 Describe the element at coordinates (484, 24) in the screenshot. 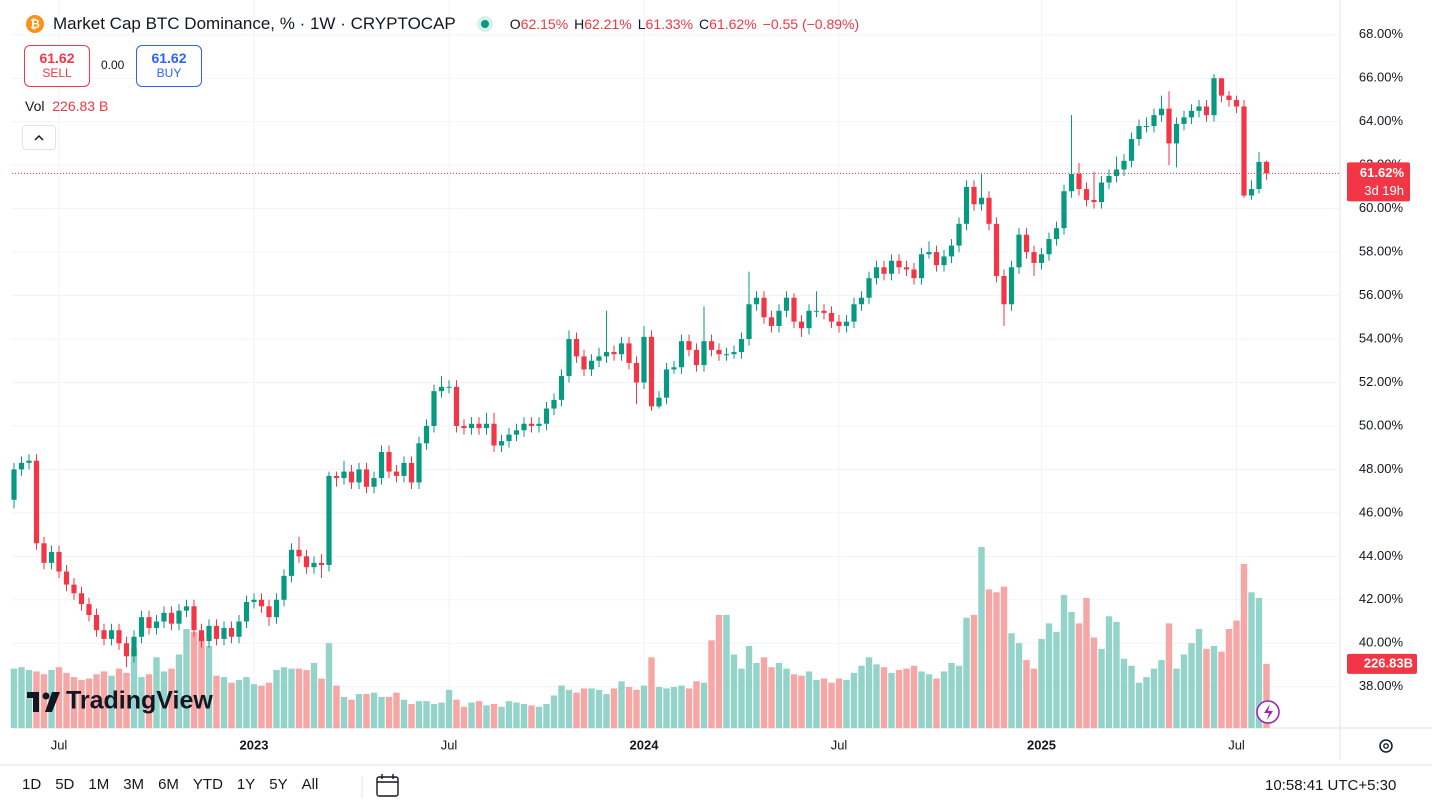

I see `status-core` at that location.